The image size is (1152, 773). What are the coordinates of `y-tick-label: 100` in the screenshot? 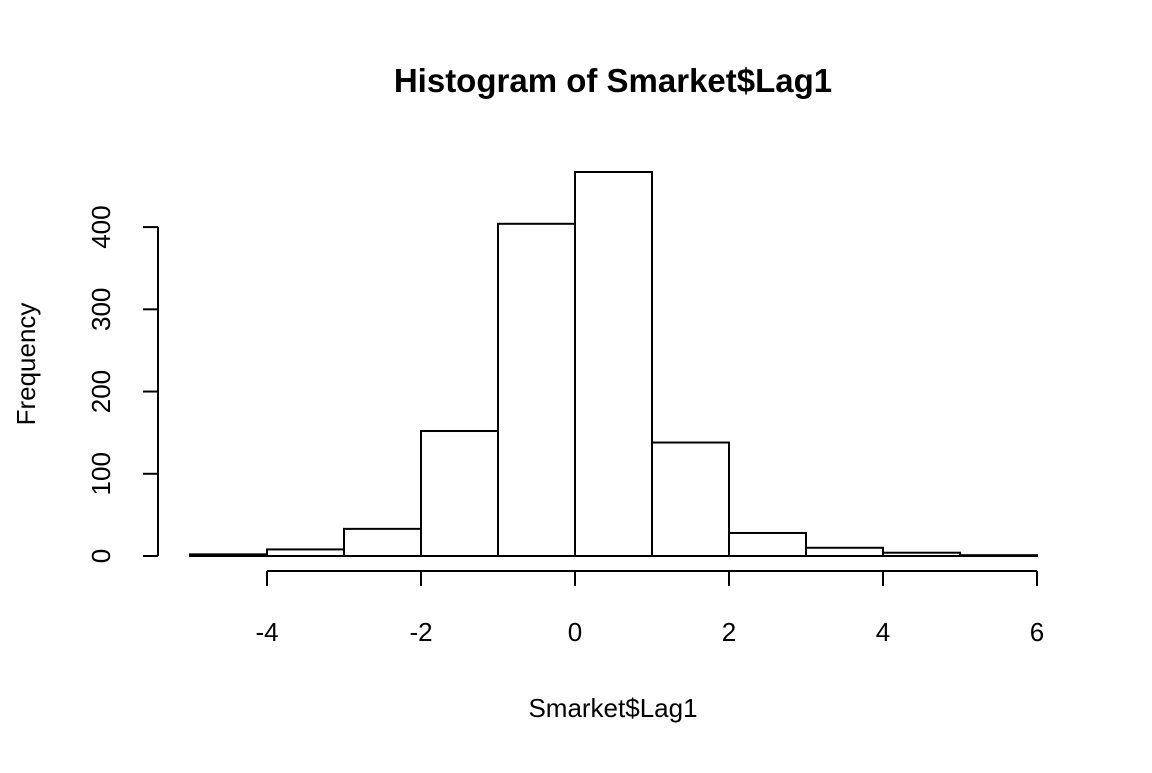 It's located at (101, 473).